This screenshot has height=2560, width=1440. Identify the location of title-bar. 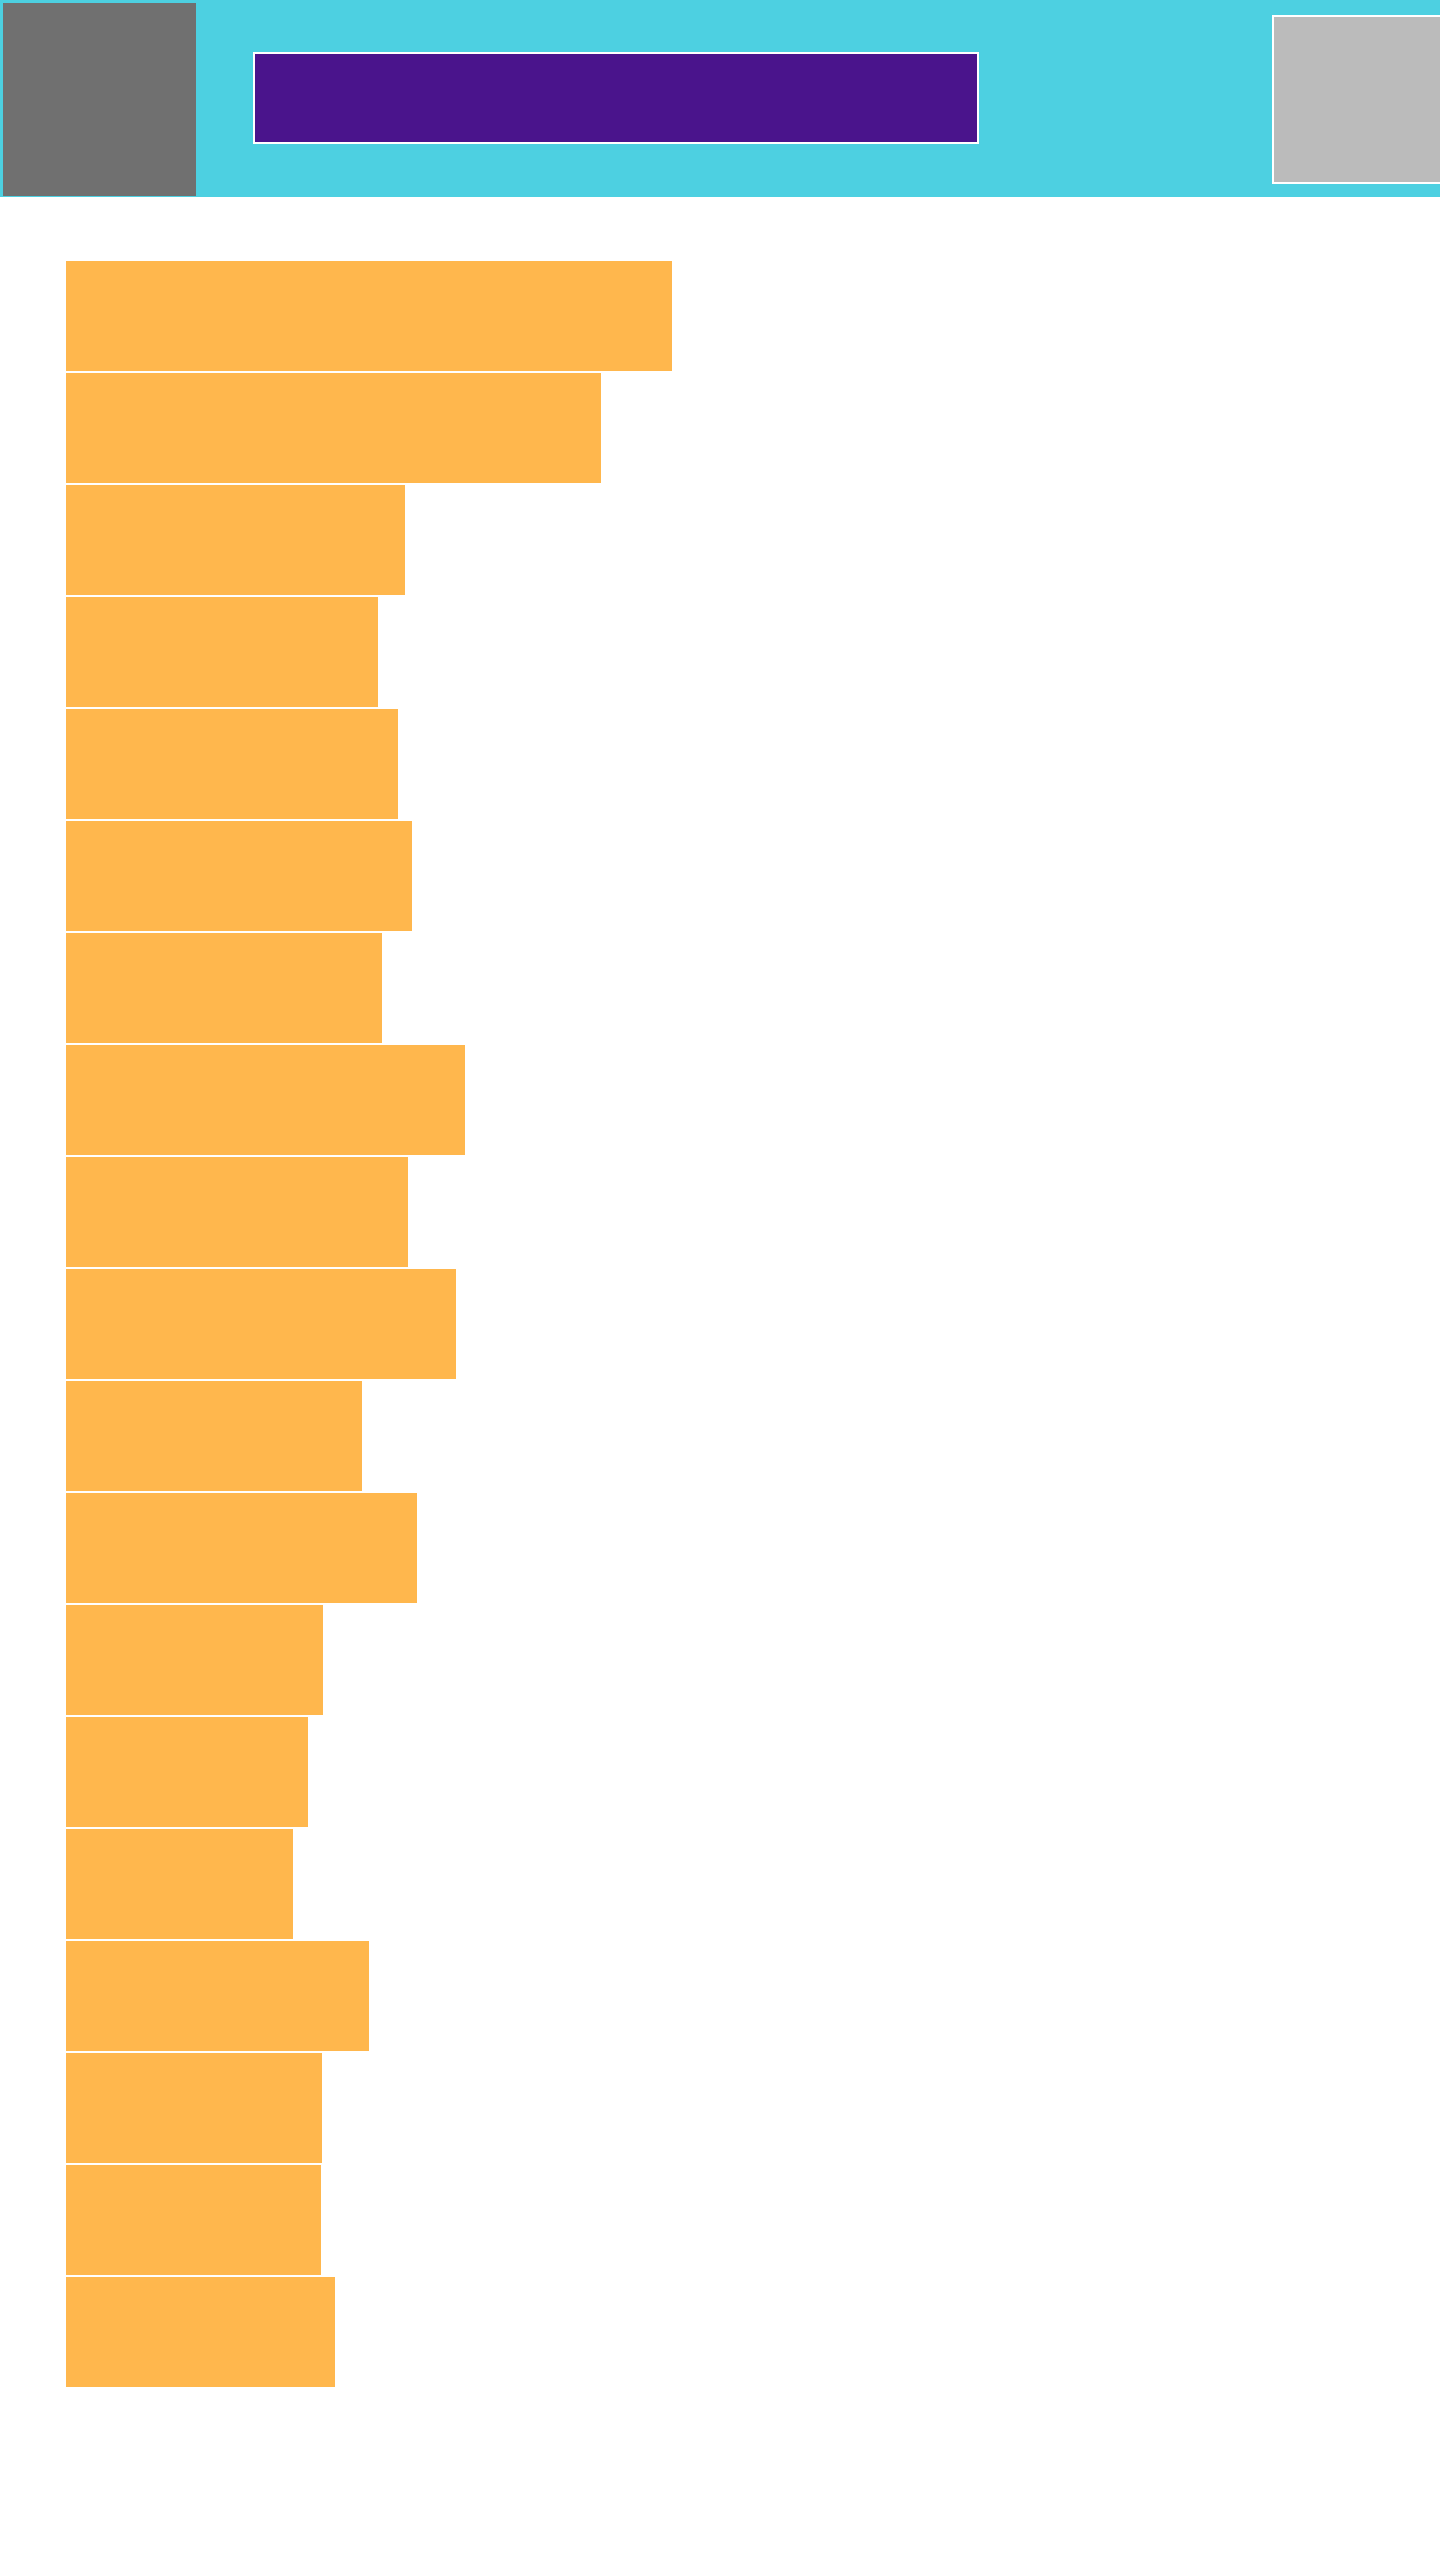
(616, 98).